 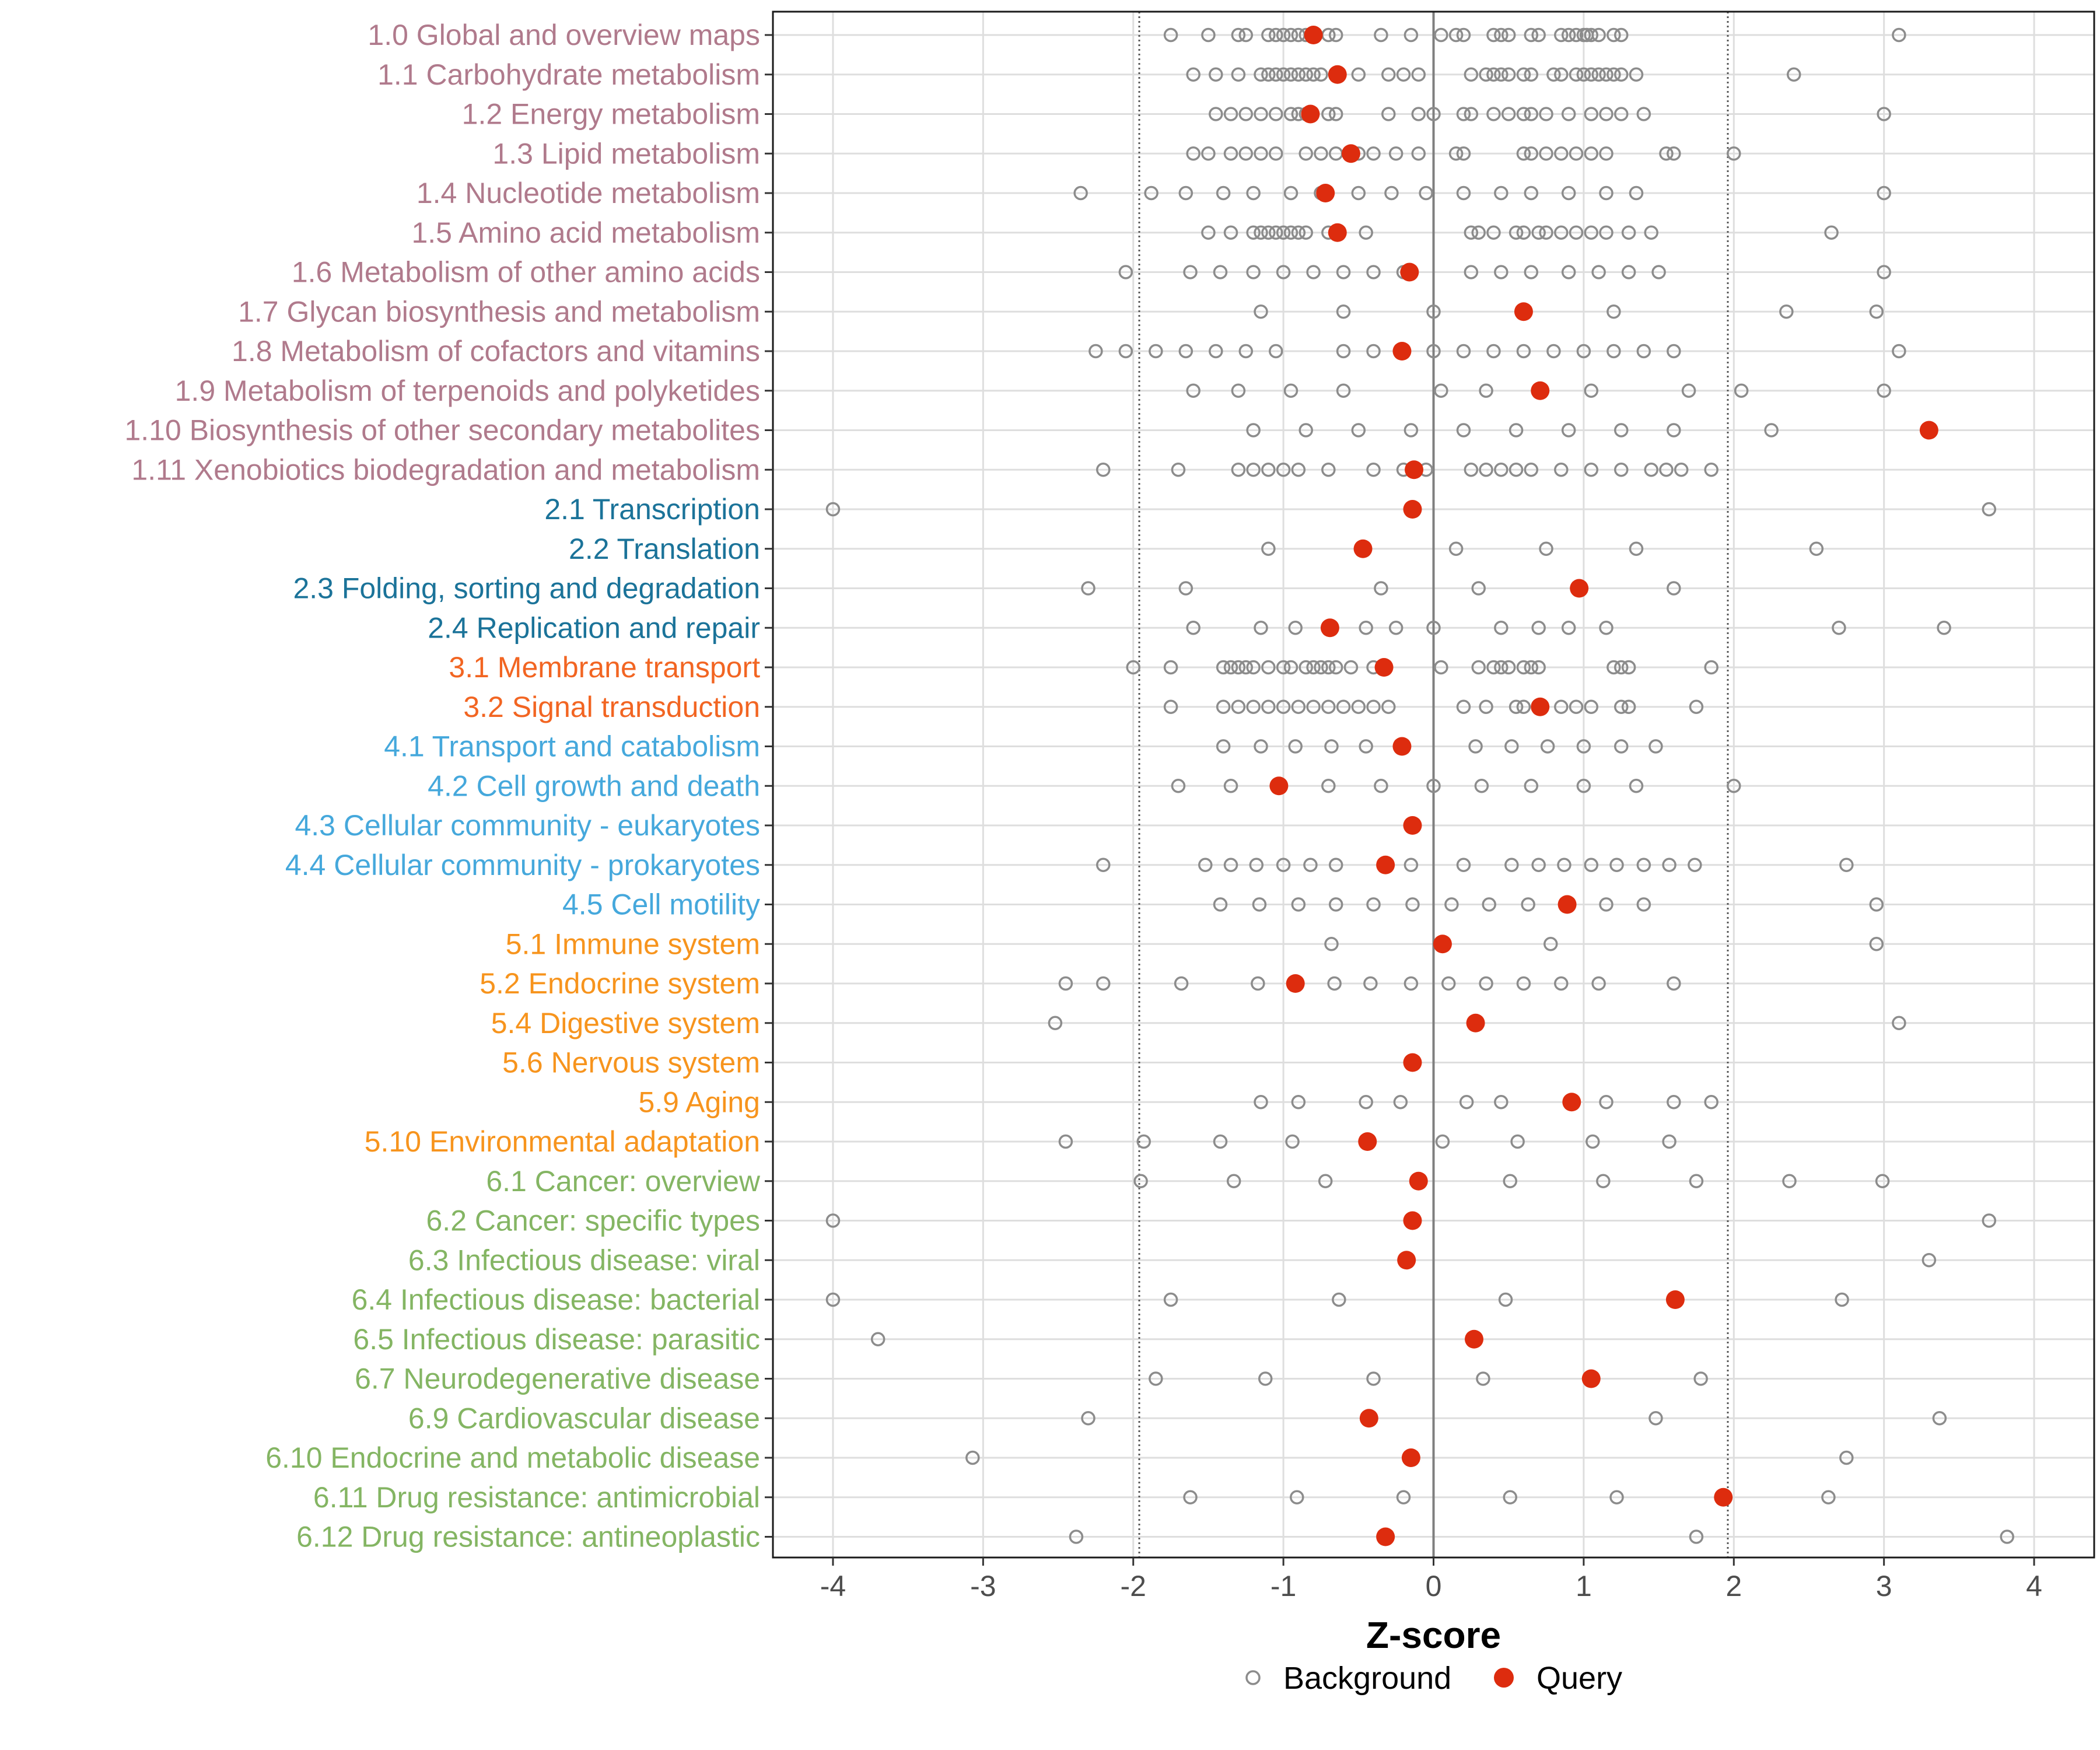 I want to click on y-category-label: 6.7 Neurodegenerative disease, so click(x=557, y=1379).